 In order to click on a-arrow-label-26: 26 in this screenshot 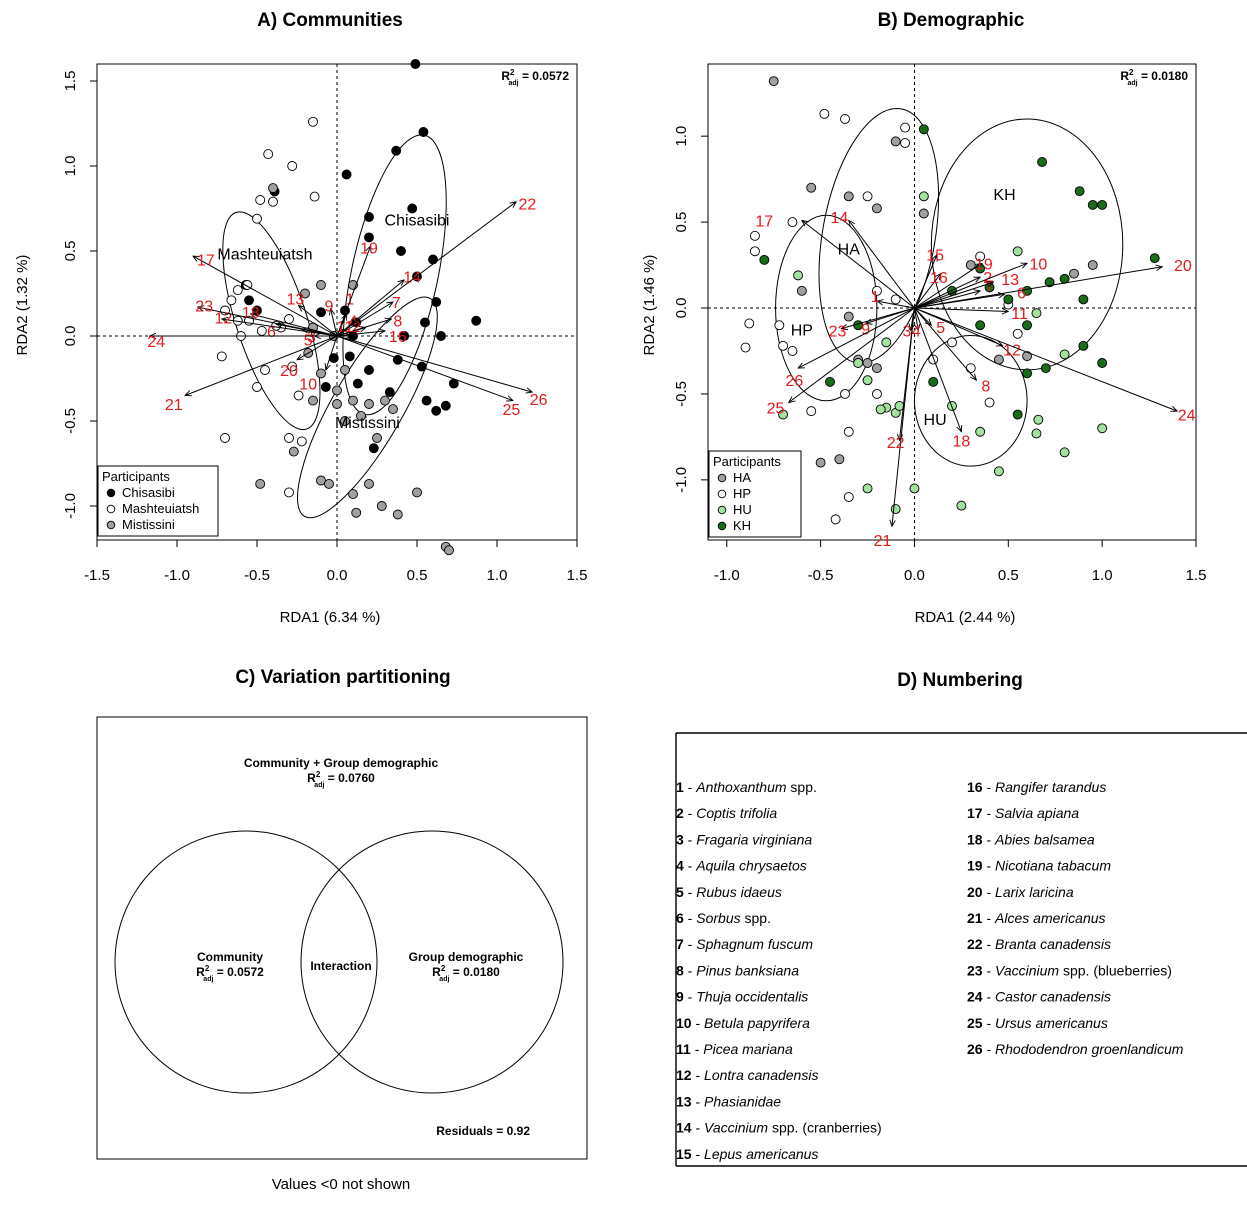, I will do `click(539, 400)`.